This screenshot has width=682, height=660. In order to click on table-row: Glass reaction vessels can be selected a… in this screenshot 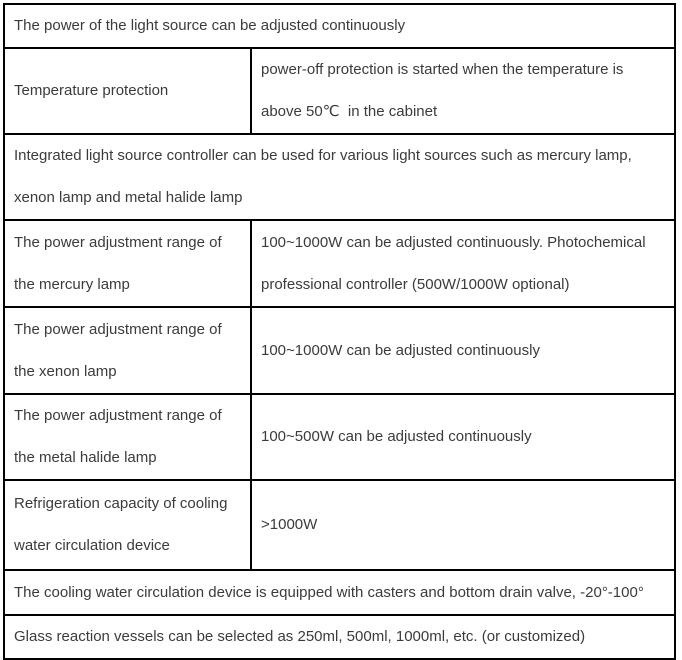, I will do `click(339, 637)`.